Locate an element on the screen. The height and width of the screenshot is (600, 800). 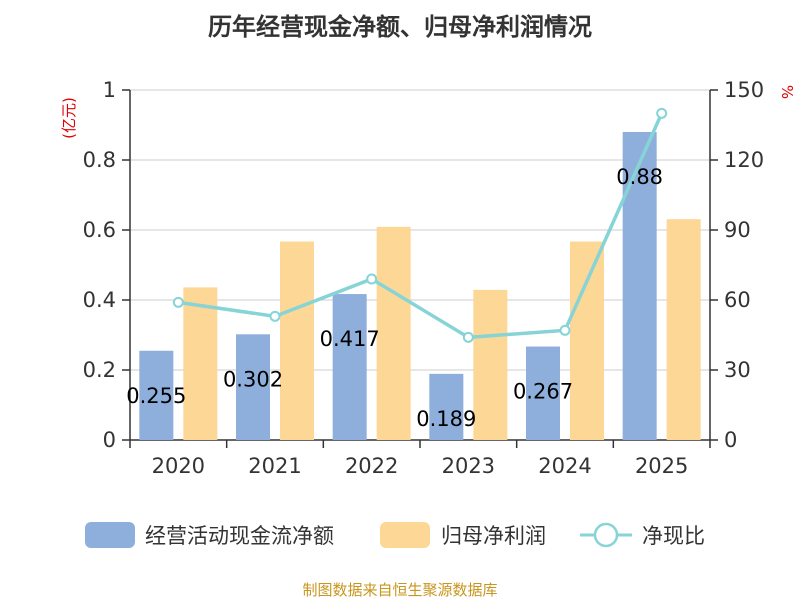
legend: 经营活动现金流净额 归母净利润 净现比 is located at coordinates (395, 535).